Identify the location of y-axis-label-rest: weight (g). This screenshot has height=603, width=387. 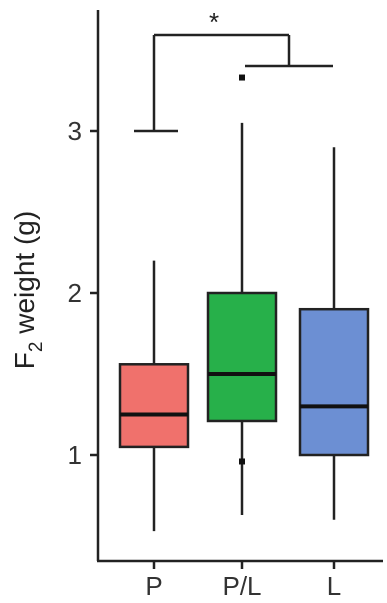
(24, 276).